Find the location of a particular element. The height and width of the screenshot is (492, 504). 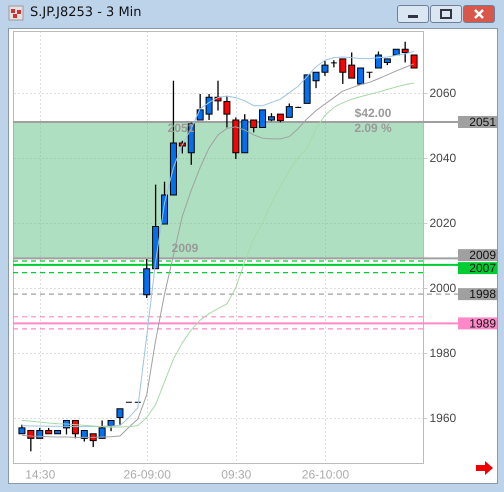

y-tick-label: 2020 is located at coordinates (443, 223).